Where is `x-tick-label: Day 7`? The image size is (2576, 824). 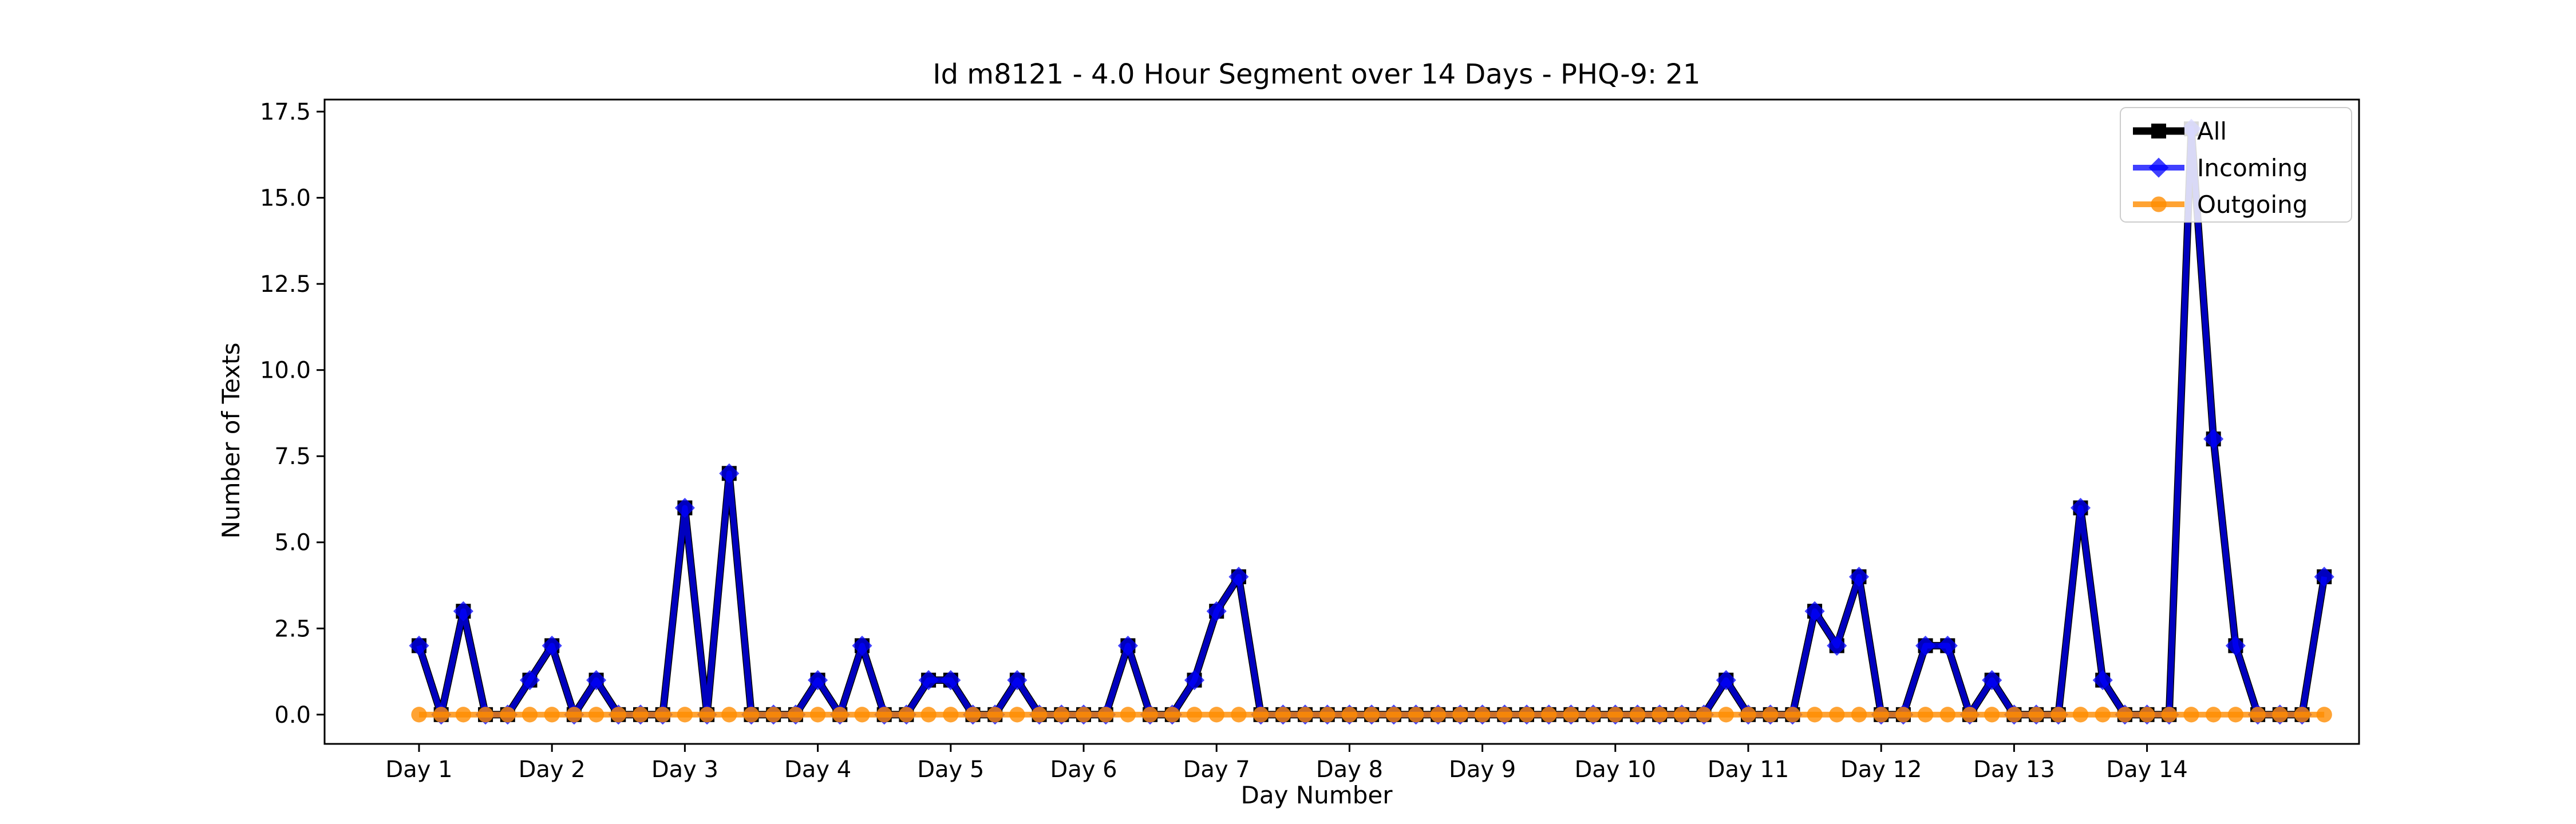
x-tick-label: Day 7 is located at coordinates (1216, 769).